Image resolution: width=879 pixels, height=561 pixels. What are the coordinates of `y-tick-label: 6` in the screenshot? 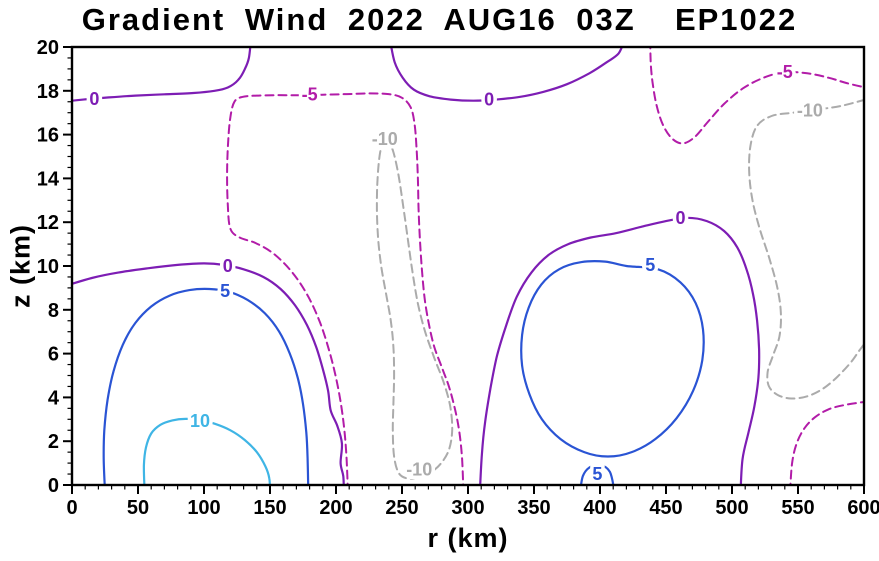 It's located at (53, 355).